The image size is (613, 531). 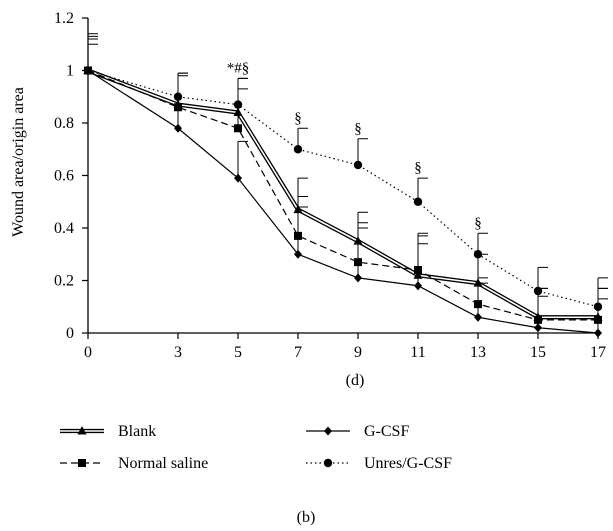 I want to click on y-tick-label: 0.2, so click(x=64, y=281).